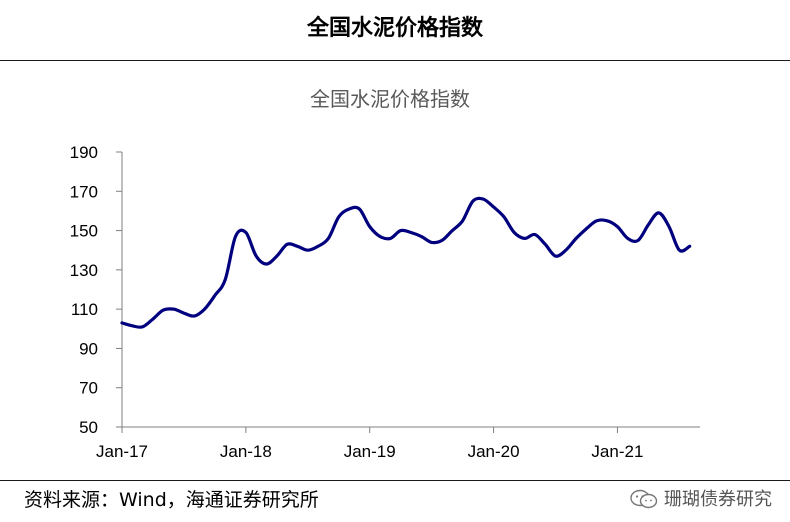  I want to click on x-tick-label: Jan-21, so click(617, 451).